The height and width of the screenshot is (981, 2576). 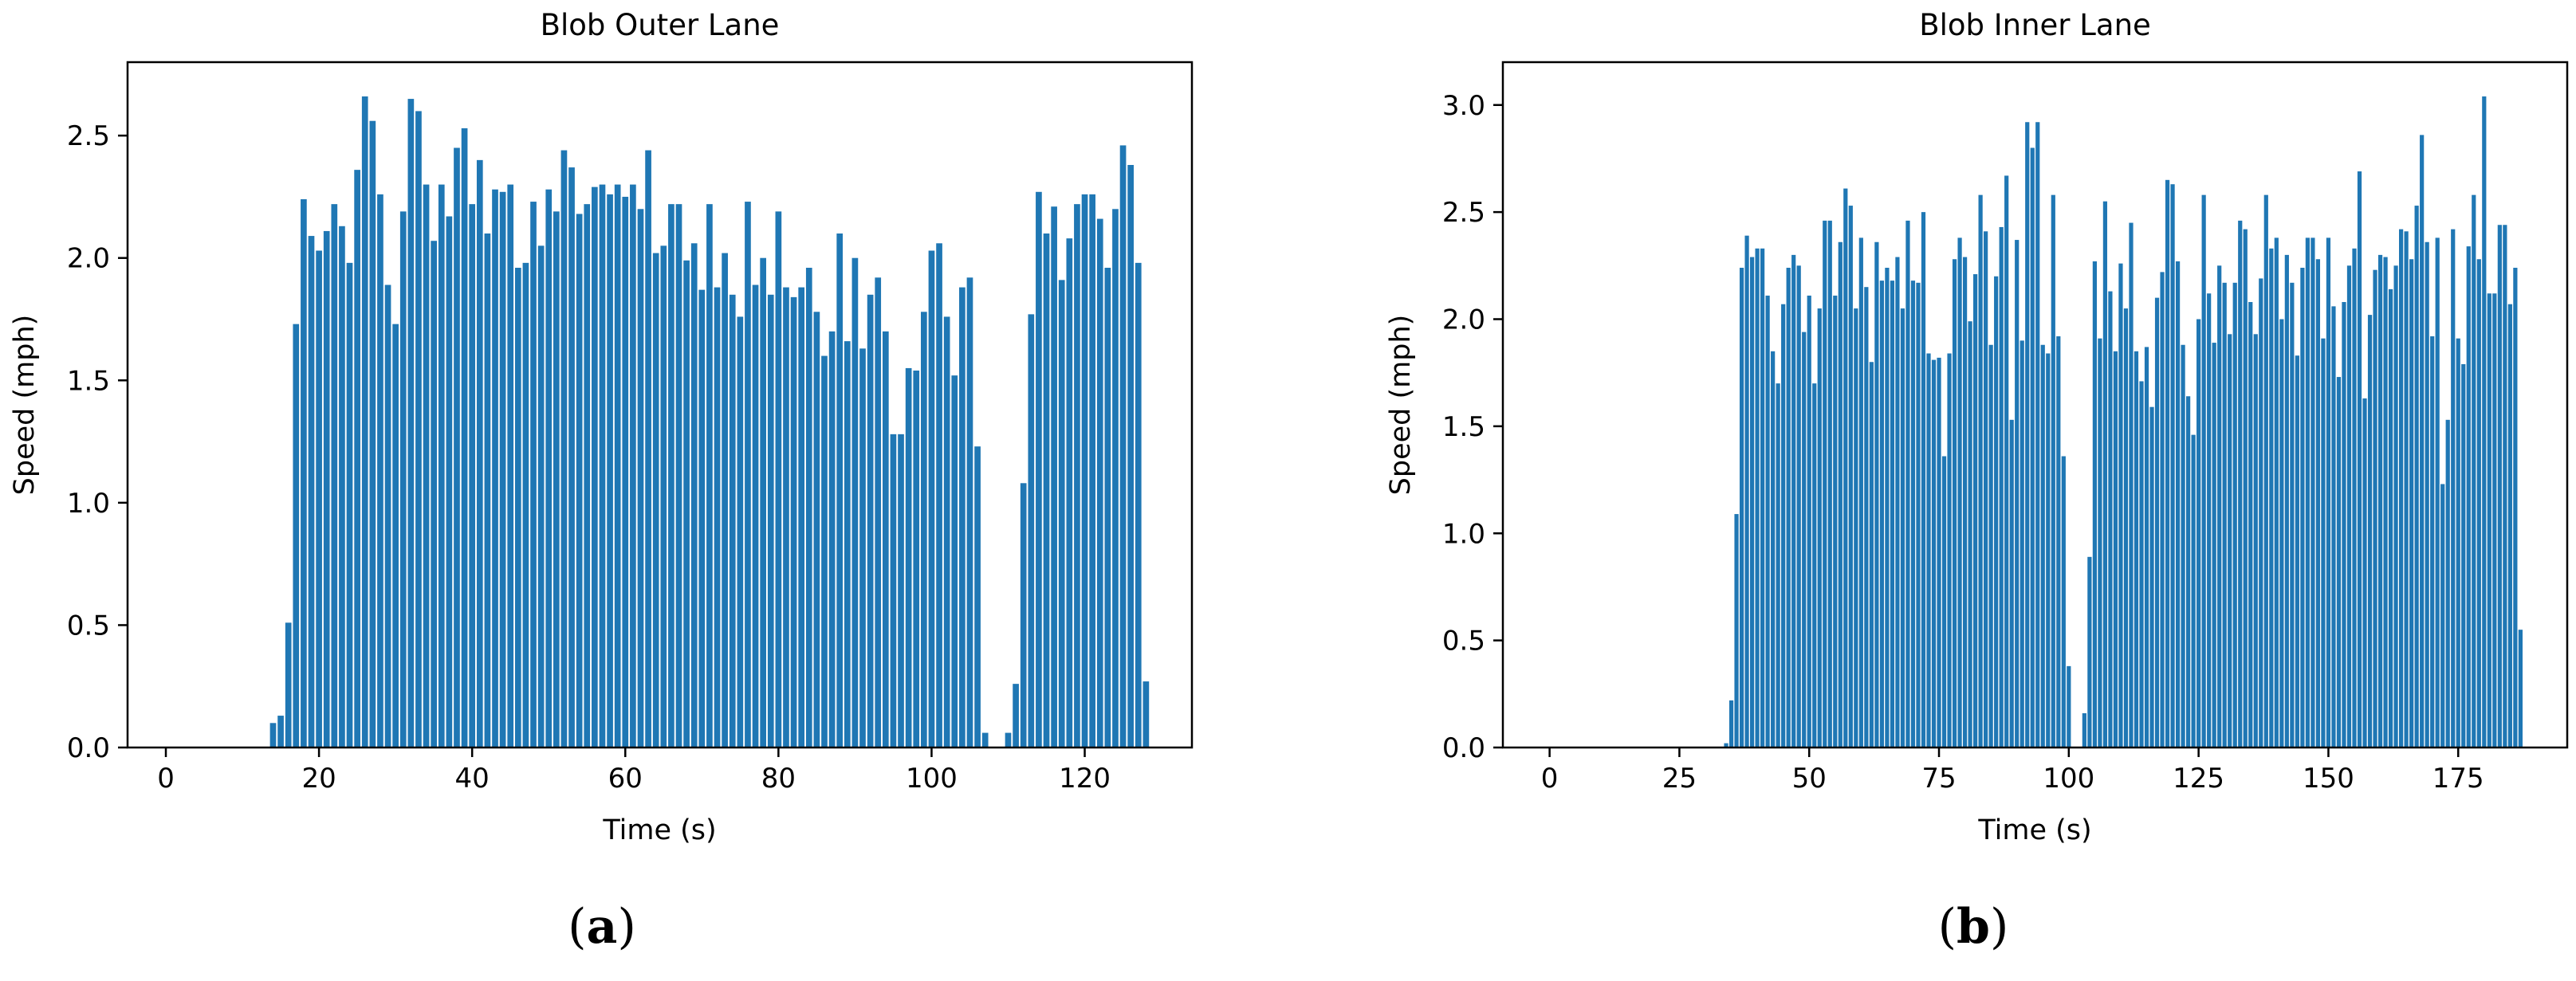 What do you see at coordinates (2035, 25) in the screenshot?
I see `chart-title-b: Blob Inner Lane` at bounding box center [2035, 25].